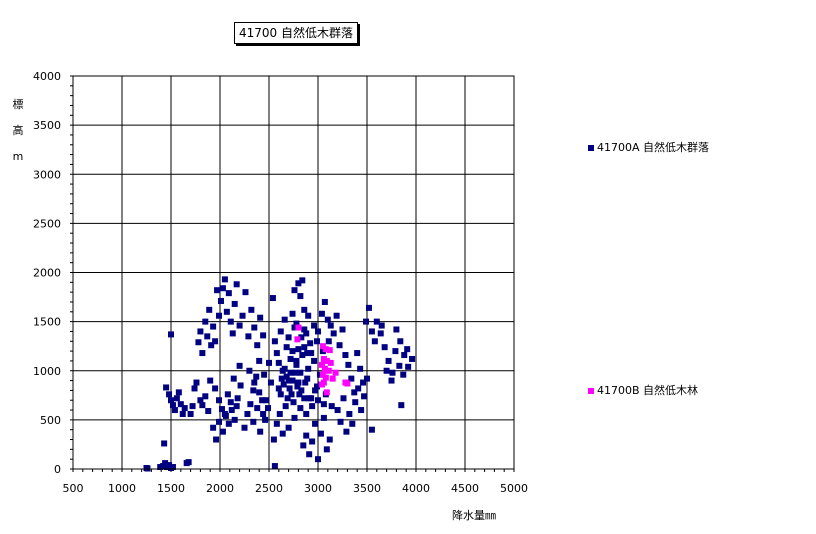 The height and width of the screenshot is (534, 816). Describe the element at coordinates (47, 371) in the screenshot. I see `y-tick-label: 1000` at that location.